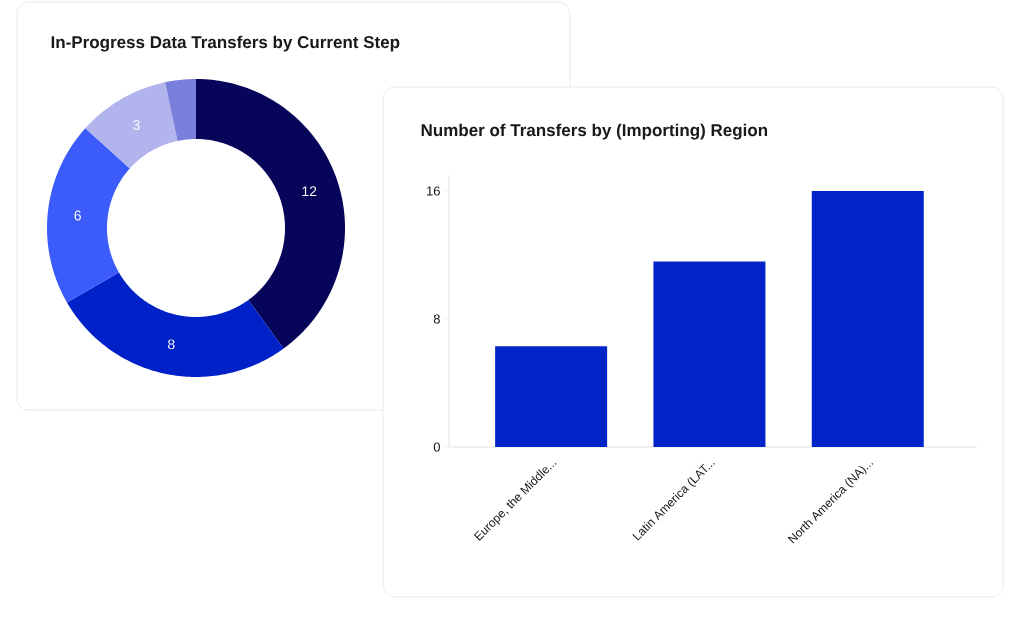 This screenshot has height=631, width=1024. I want to click on data-label: 3, so click(136, 124).